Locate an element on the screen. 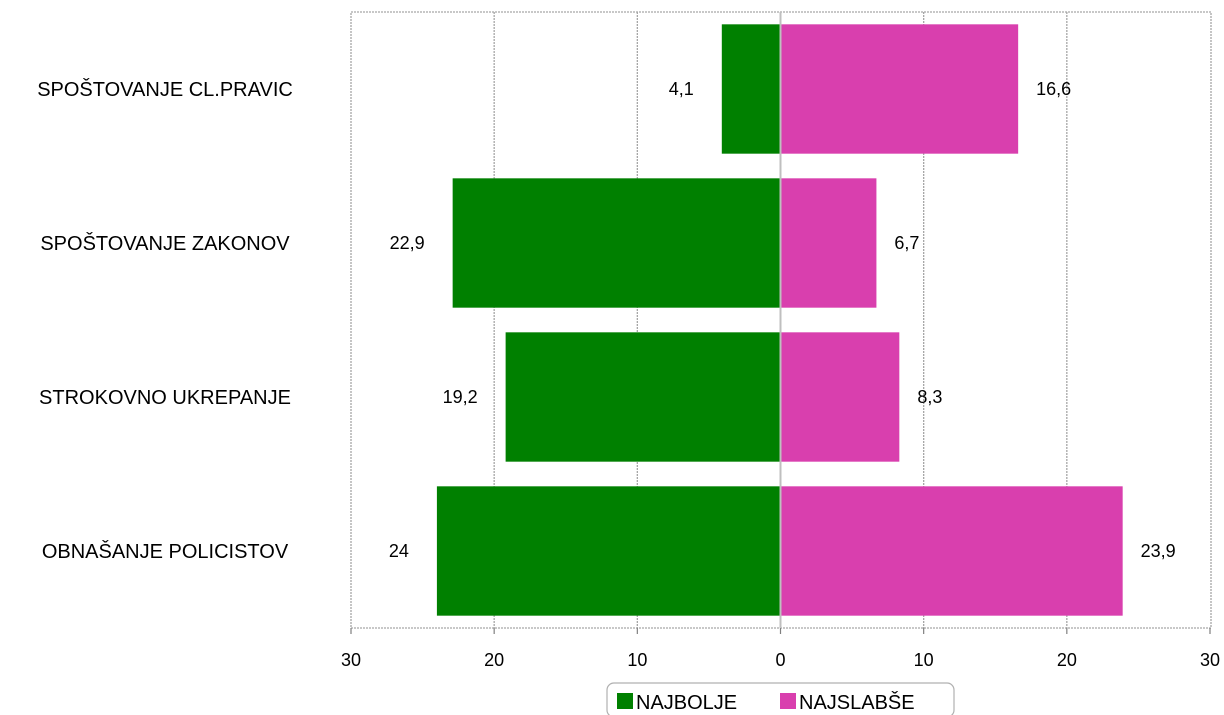 The image size is (1224, 715). data-label: 23,9 is located at coordinates (1158, 551).